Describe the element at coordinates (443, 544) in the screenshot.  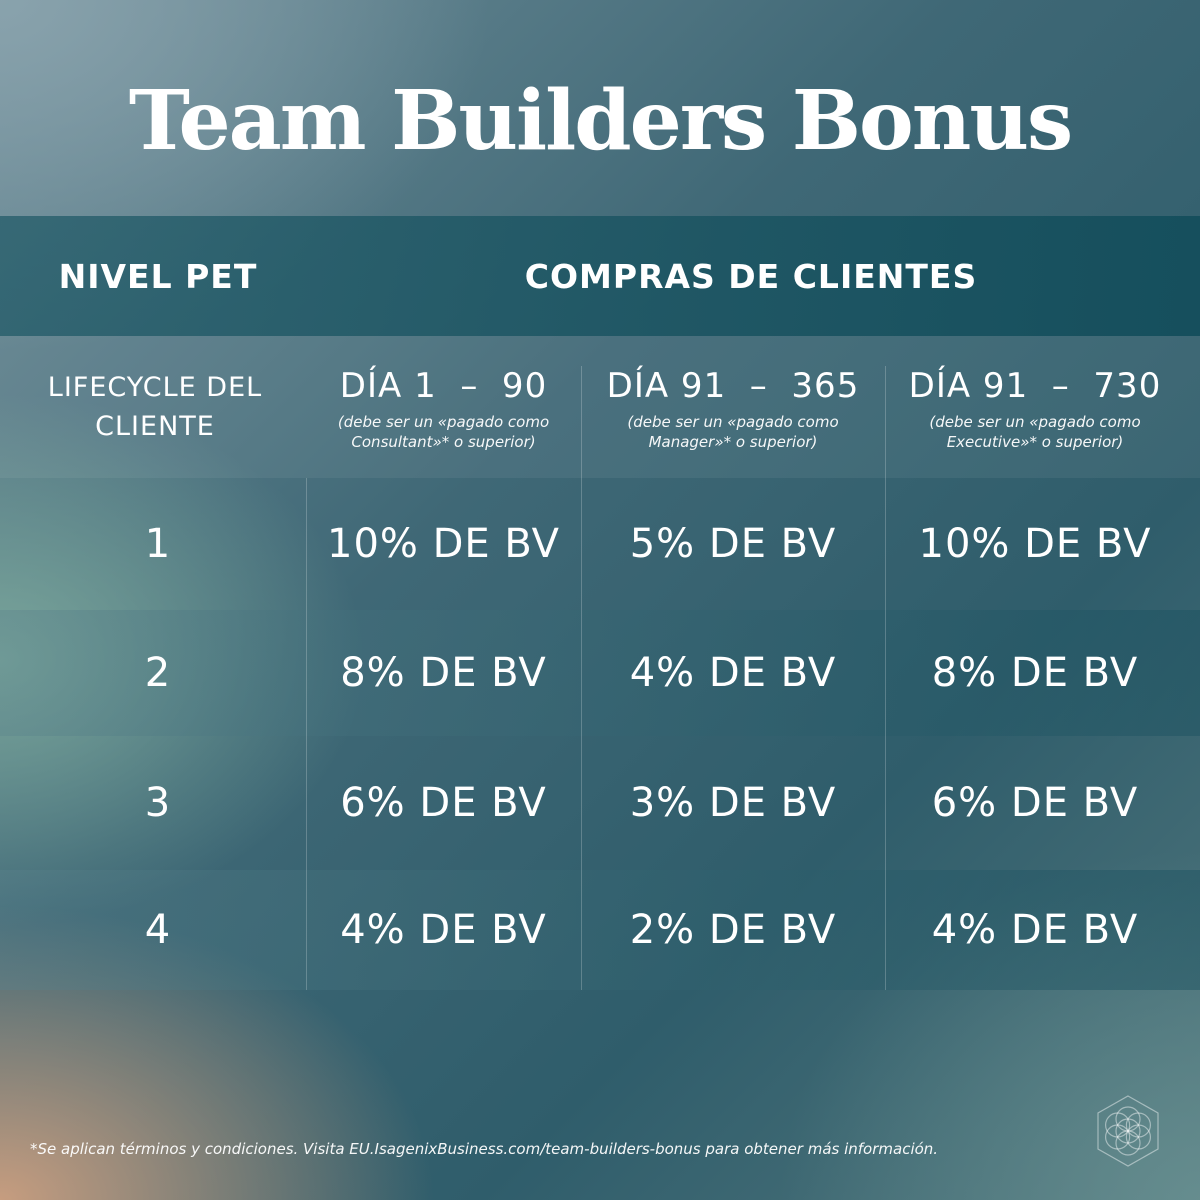
I see `row-1-value-1: 10% DE BV` at that location.